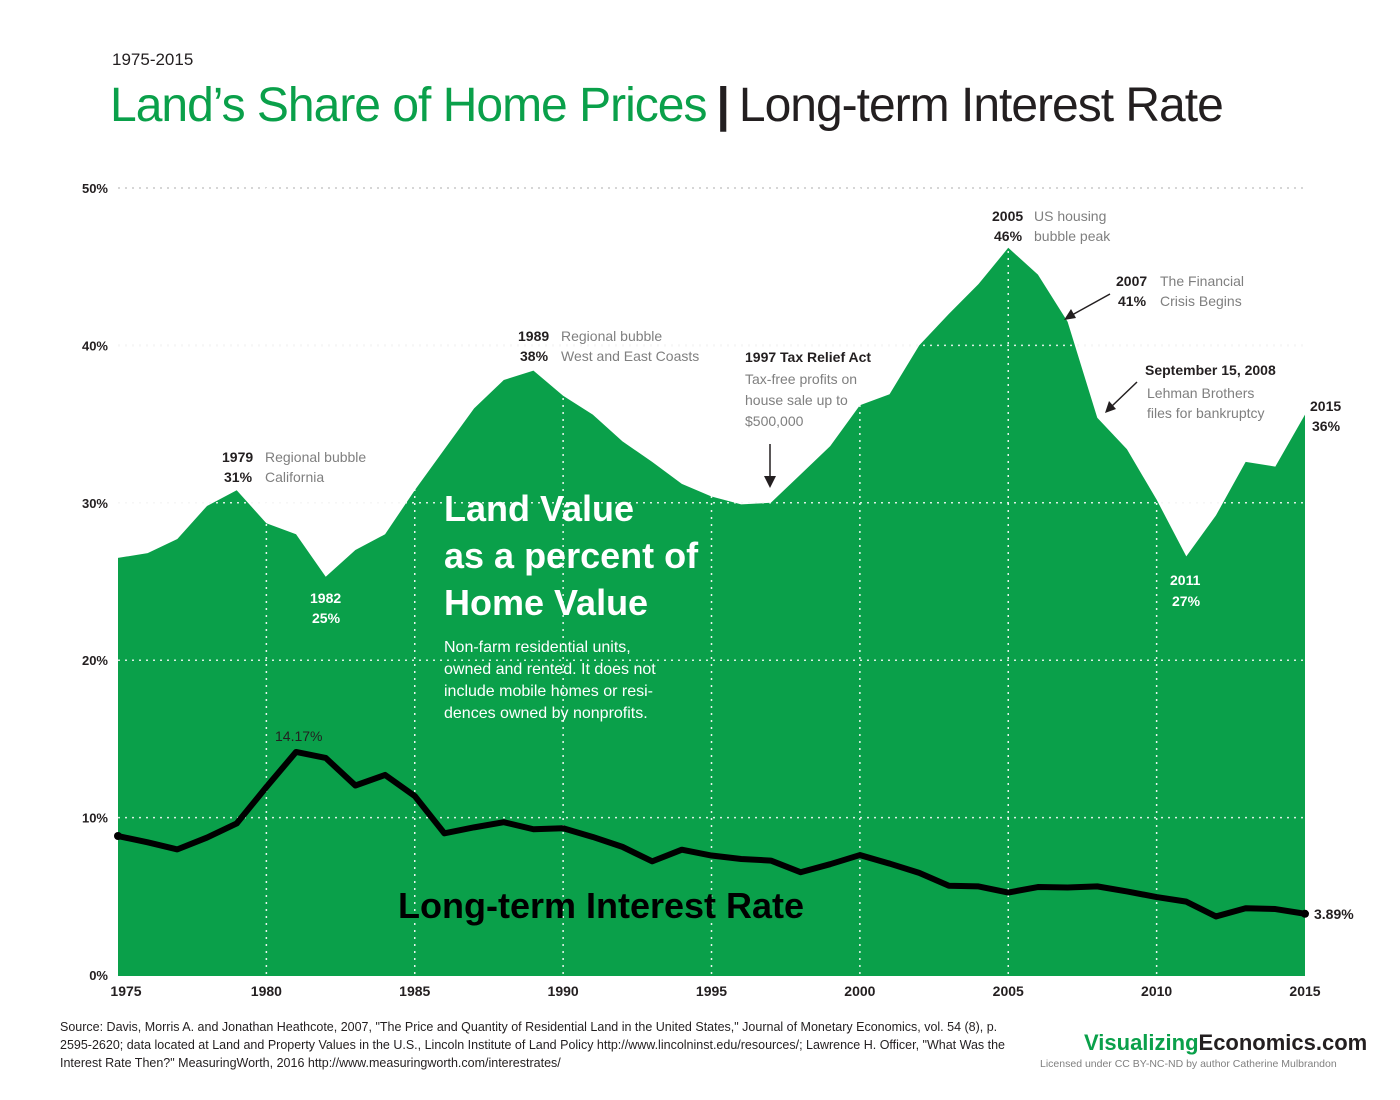 Image resolution: width=1400 pixels, height=1100 pixels. What do you see at coordinates (1326, 426) in the screenshot?
I see `annotation-2015-pct: 36%` at bounding box center [1326, 426].